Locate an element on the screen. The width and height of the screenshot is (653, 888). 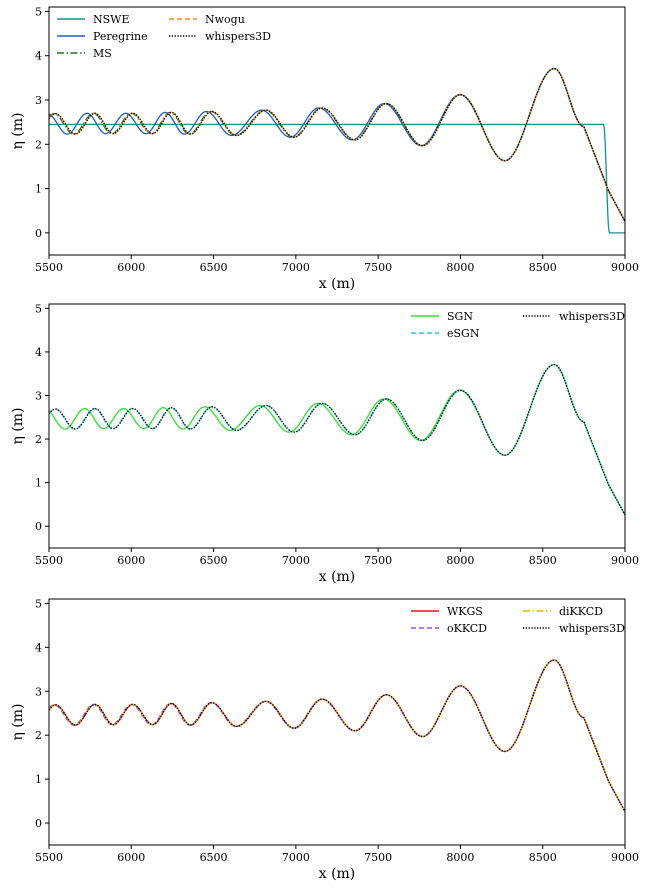
legend: NSWE Peregrine MS Nwogu whispers3D is located at coordinates (164, 36).